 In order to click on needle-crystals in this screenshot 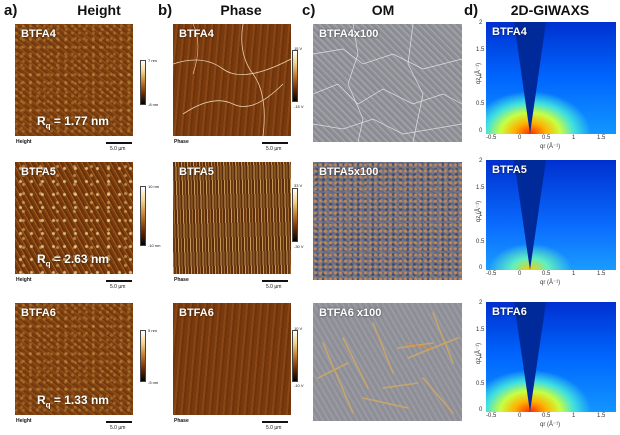, I will do `click(388, 363)`.